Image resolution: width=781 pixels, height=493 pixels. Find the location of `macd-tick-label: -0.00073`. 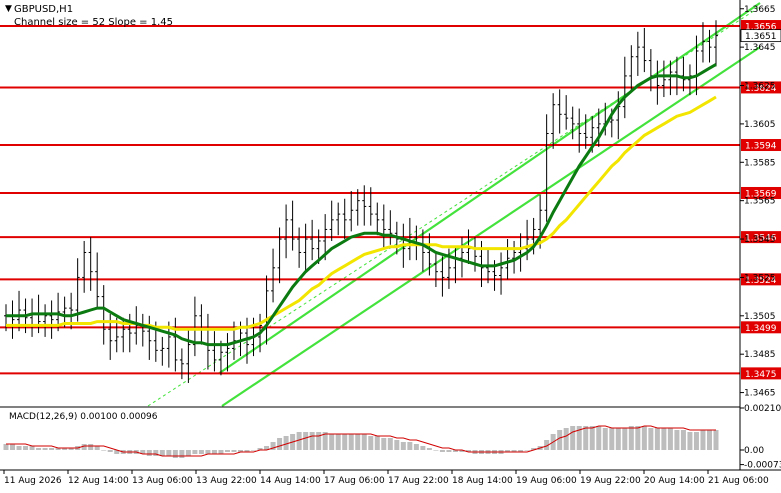

macd-tick-label: -0.00073 is located at coordinates (762, 466).